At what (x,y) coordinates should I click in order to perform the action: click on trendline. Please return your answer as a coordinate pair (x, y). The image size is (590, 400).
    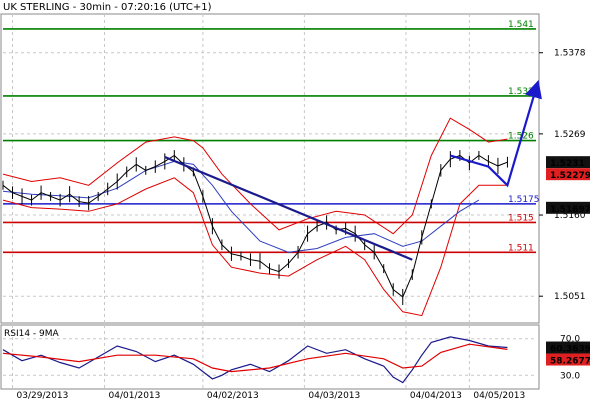
    Looking at the image, I should click on (288, 208).